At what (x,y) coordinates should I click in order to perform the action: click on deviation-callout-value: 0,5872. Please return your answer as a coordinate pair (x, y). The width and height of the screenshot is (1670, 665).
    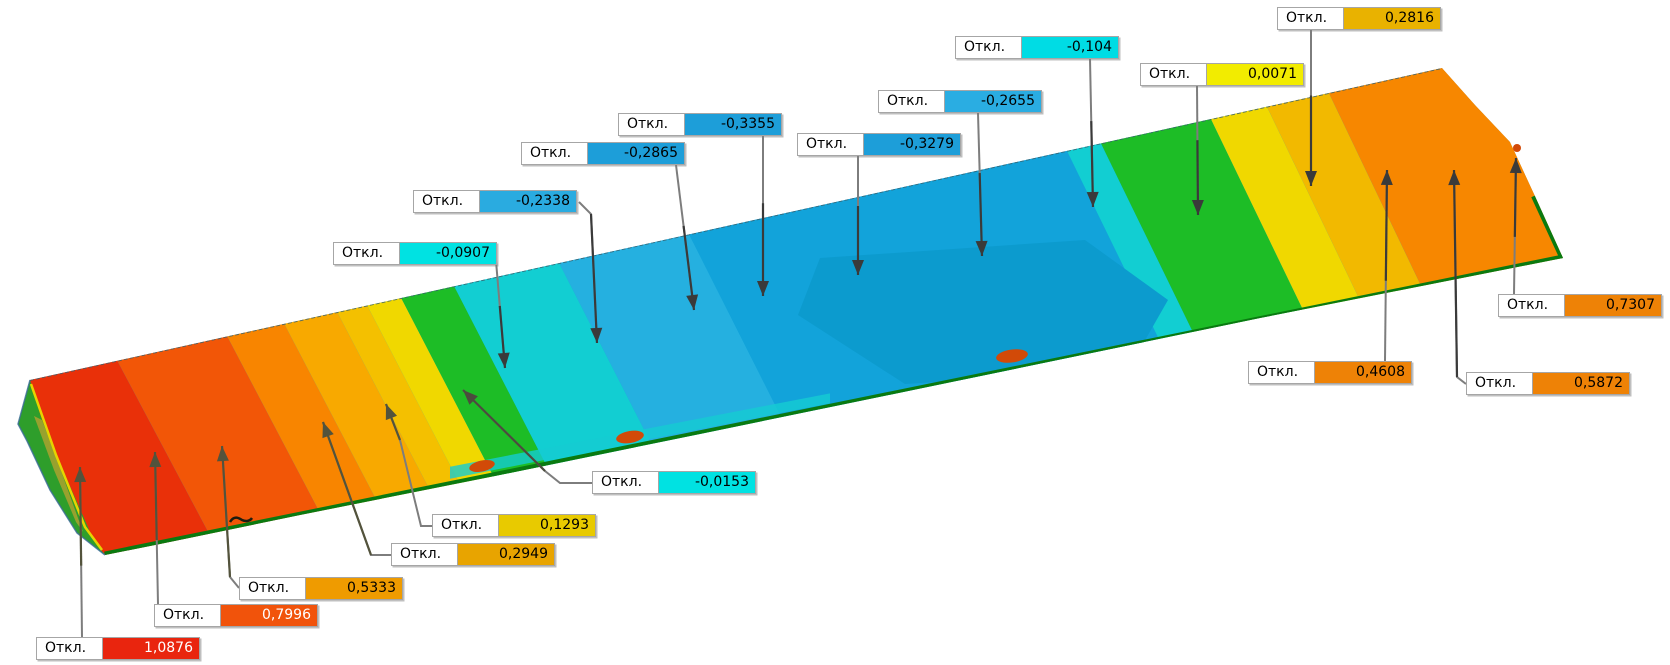
    Looking at the image, I should click on (1581, 383).